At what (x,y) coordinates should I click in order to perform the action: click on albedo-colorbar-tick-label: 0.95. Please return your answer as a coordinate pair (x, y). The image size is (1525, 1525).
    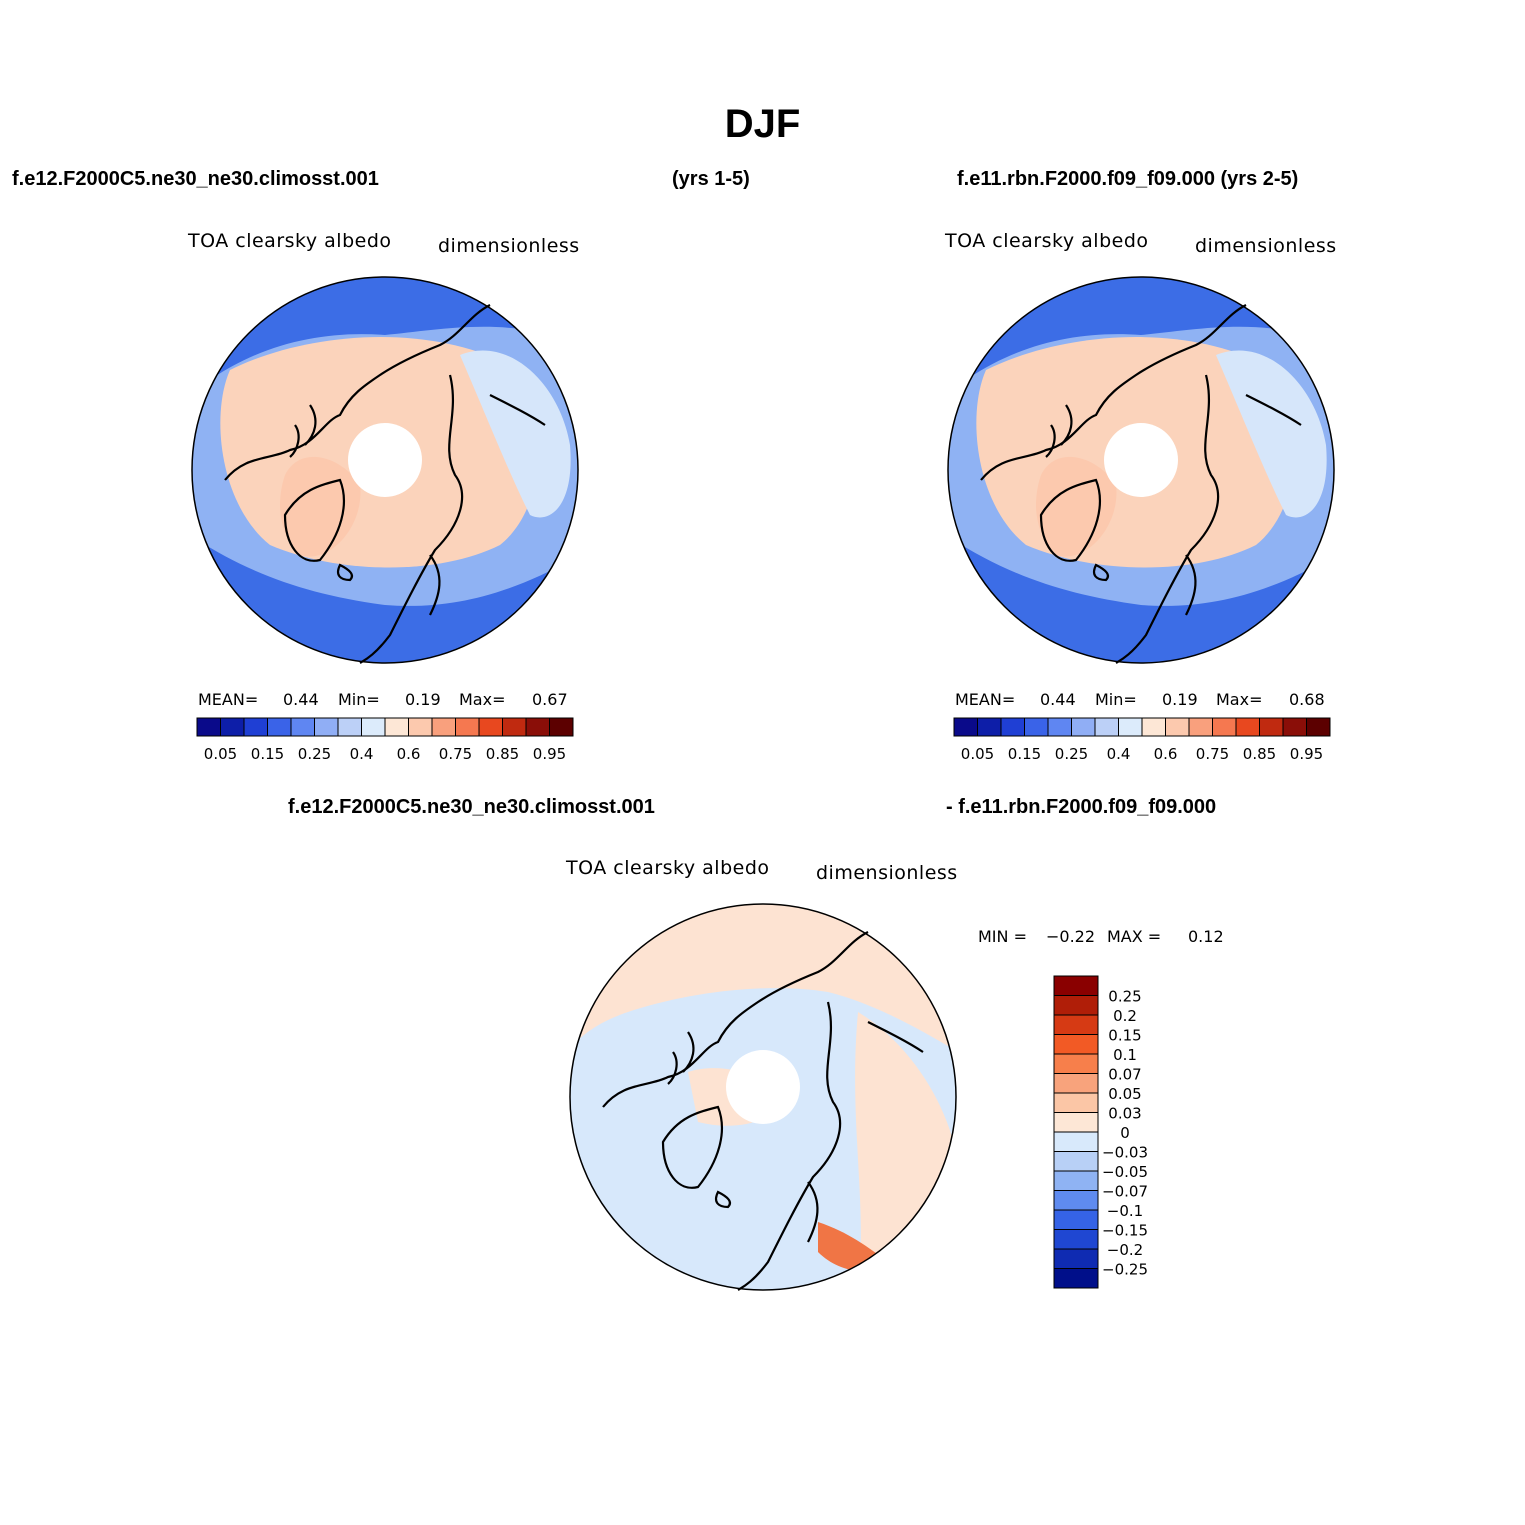
    Looking at the image, I should click on (1306, 754).